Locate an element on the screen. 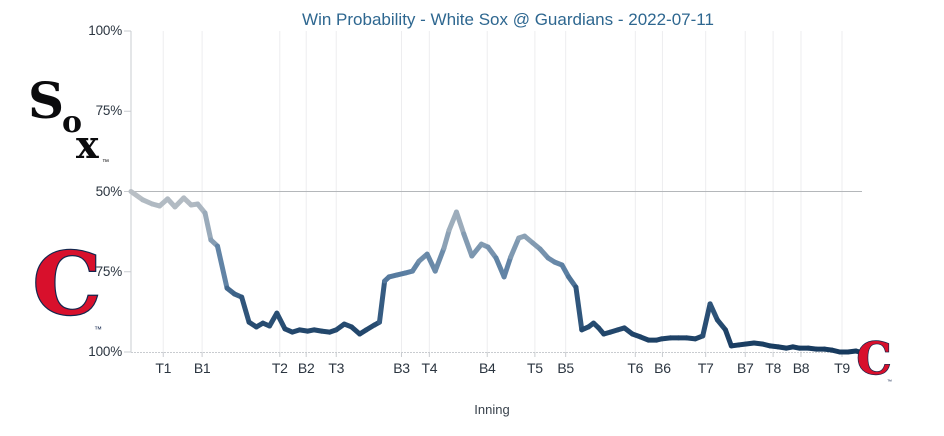  x-tick-label: B1 is located at coordinates (202, 368).